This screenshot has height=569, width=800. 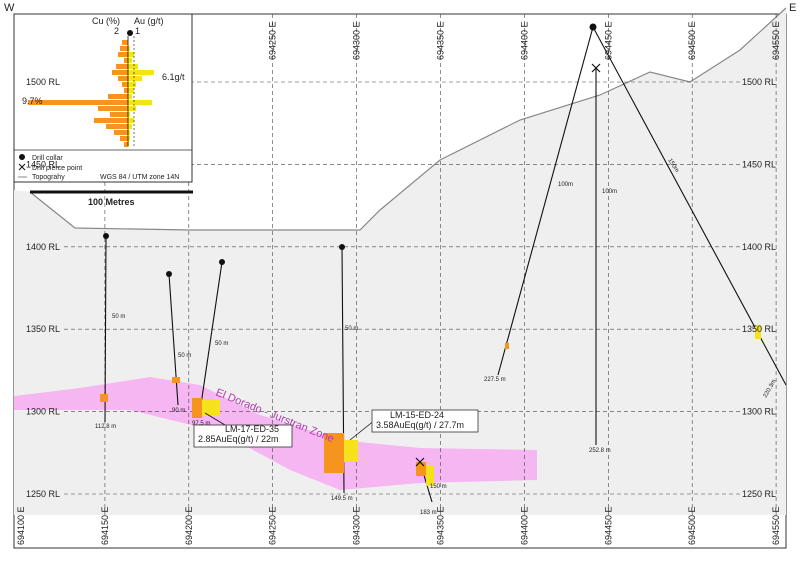 I want to click on legend-histogram, so click(x=91, y=93).